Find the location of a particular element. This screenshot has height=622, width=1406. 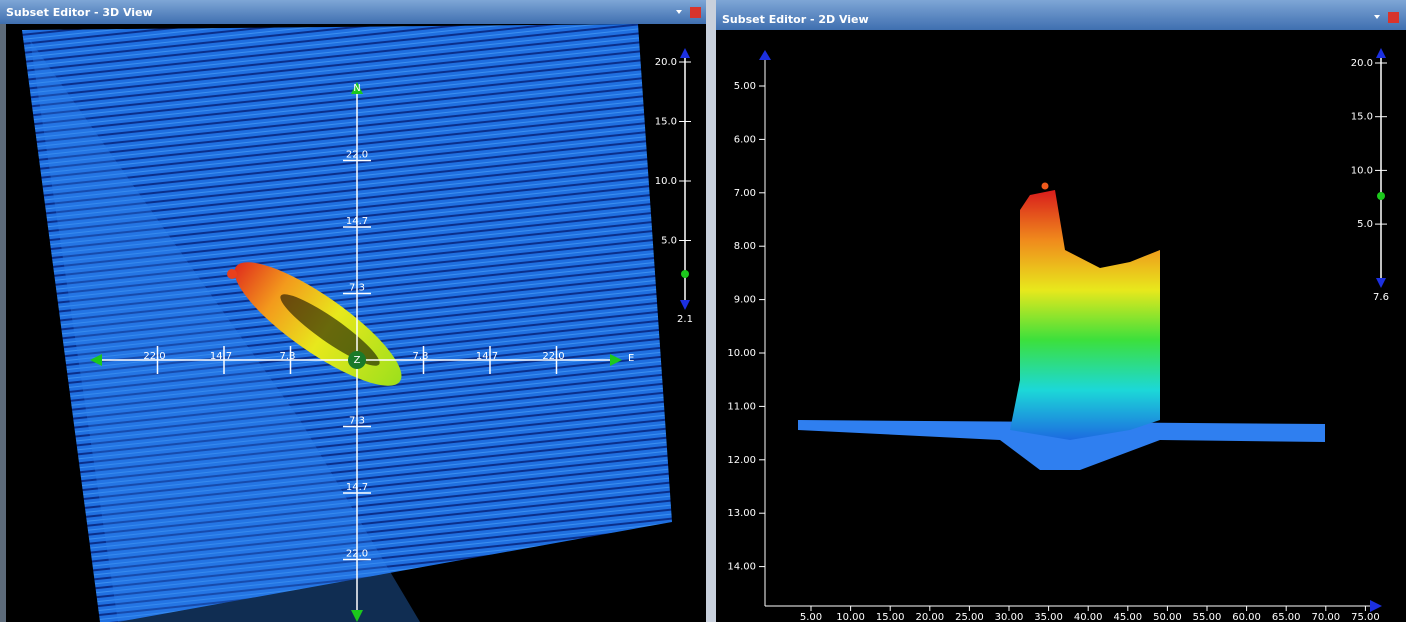

x-tick-label: 55.00 is located at coordinates (1207, 617).